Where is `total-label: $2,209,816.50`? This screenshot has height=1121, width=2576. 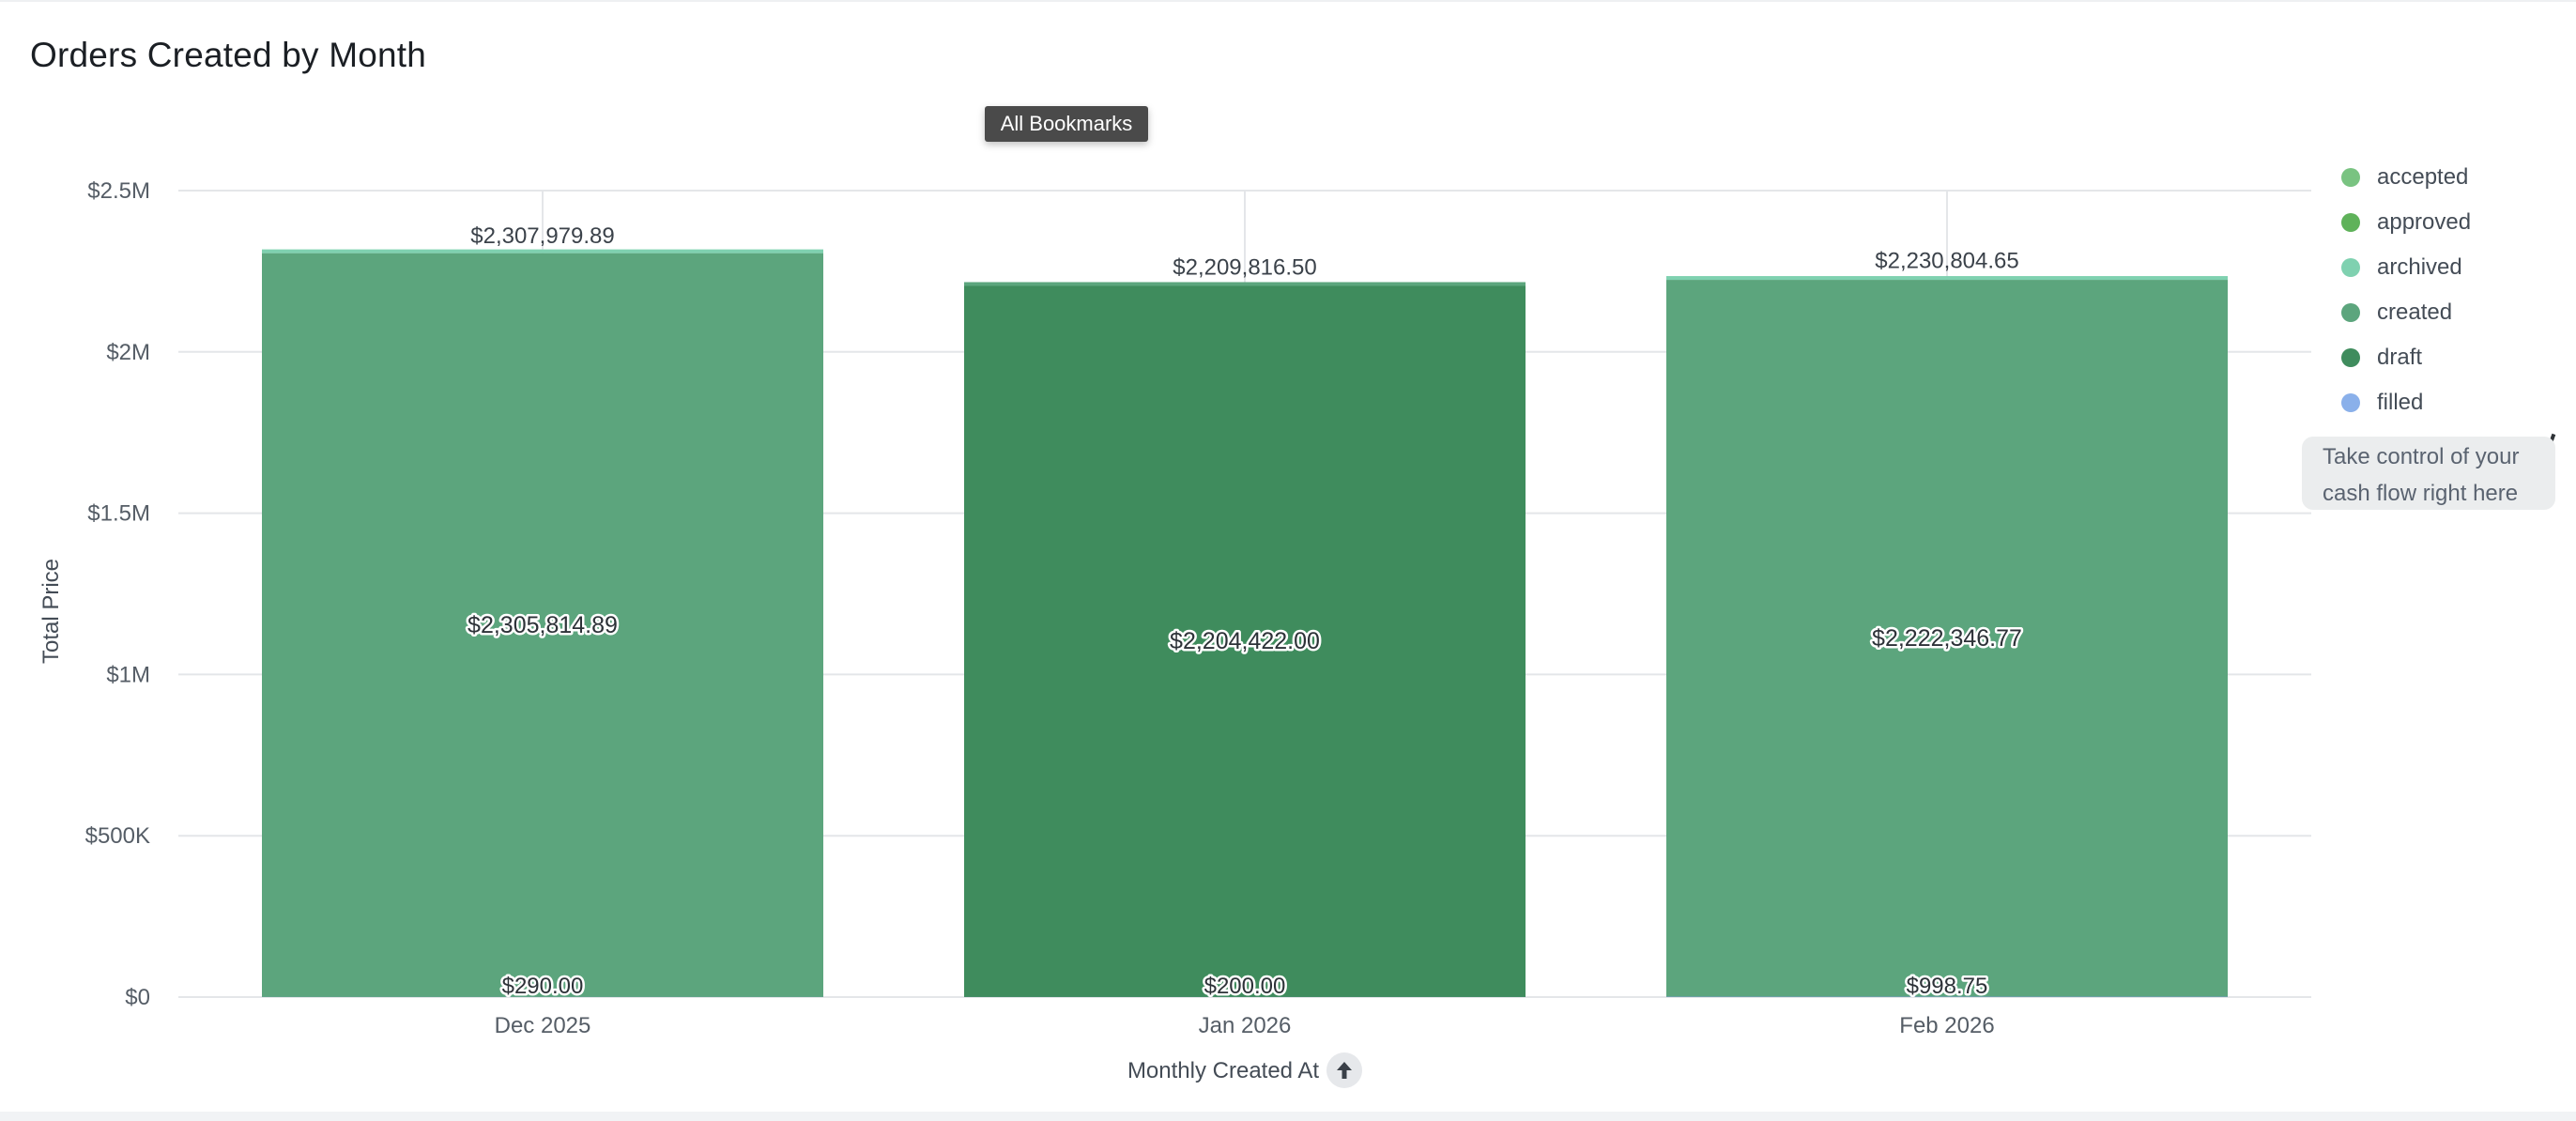
total-label: $2,209,816.50 is located at coordinates (1245, 268).